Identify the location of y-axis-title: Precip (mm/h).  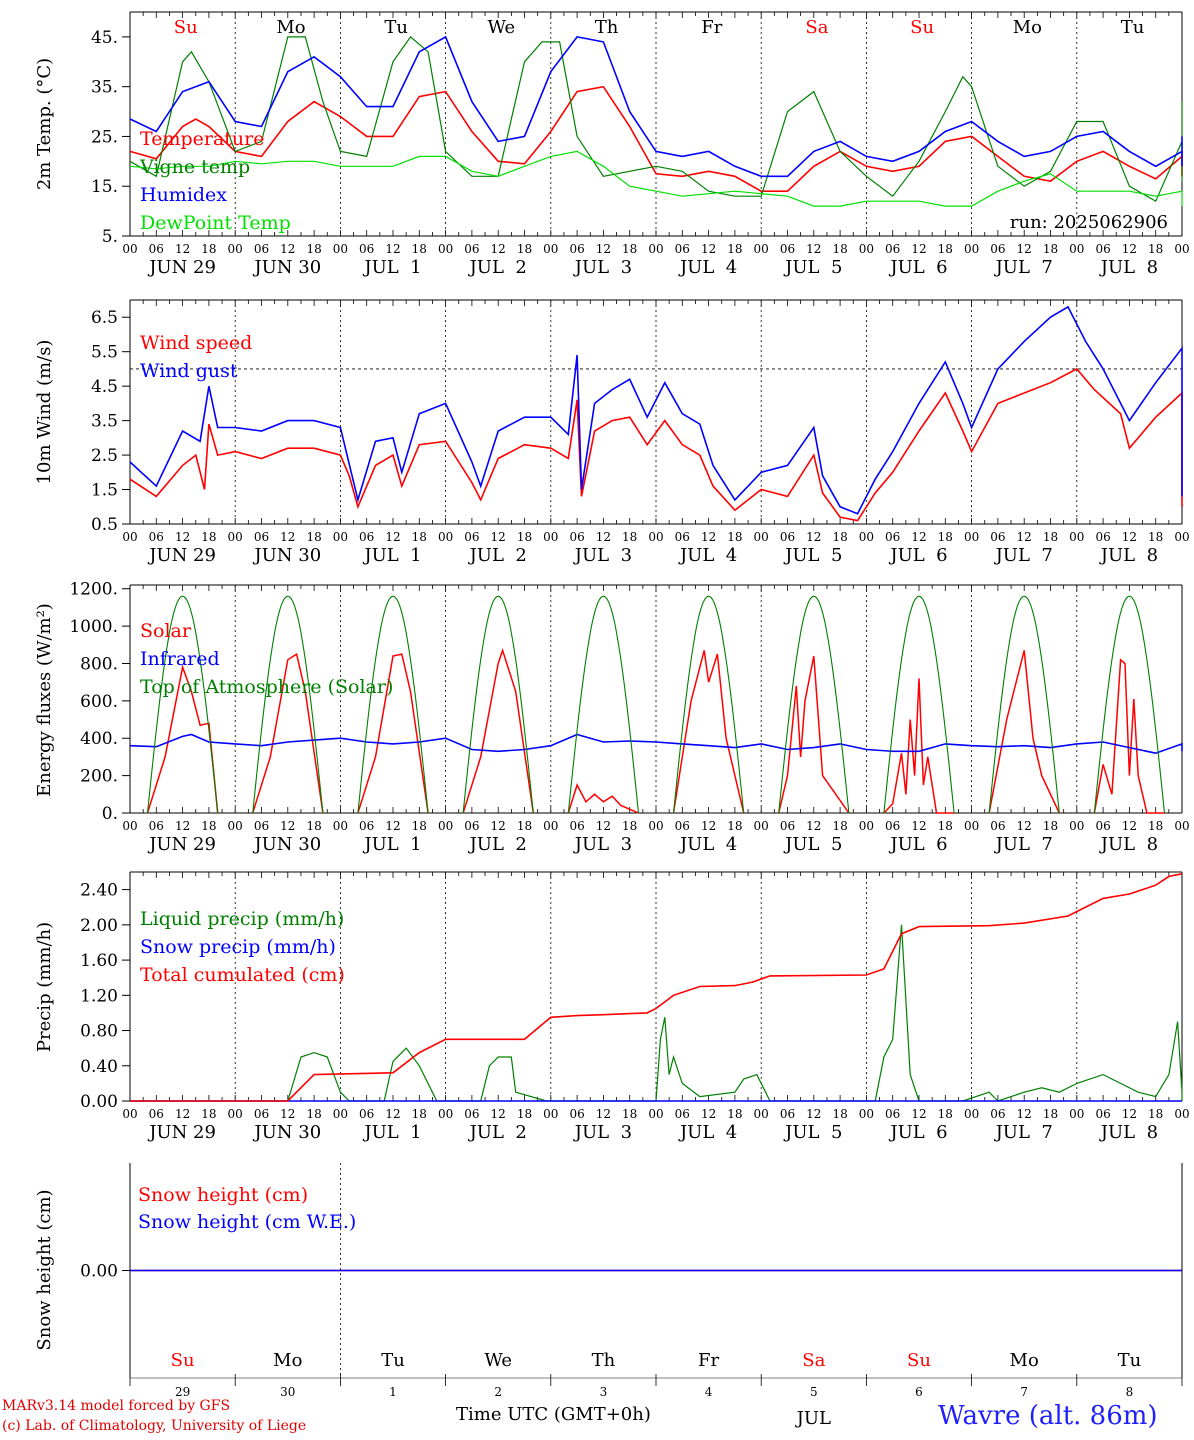
(44, 987).